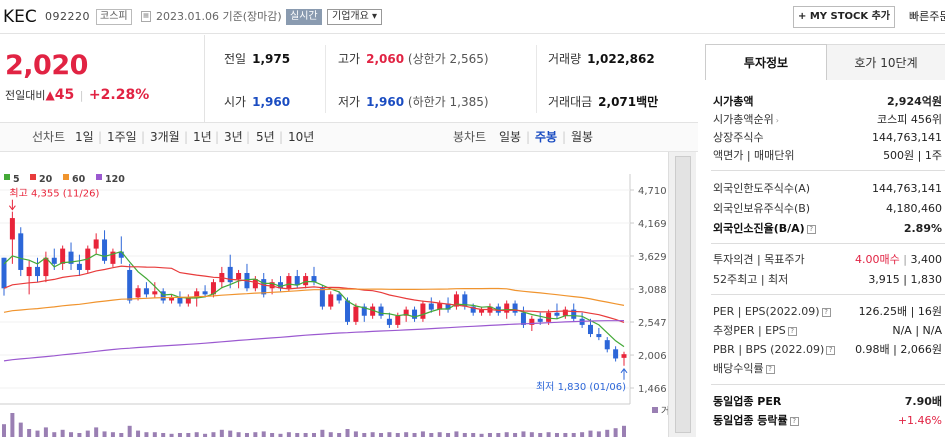  What do you see at coordinates (49, 137) in the screenshot?
I see `line-chart-label: 선차트` at bounding box center [49, 137].